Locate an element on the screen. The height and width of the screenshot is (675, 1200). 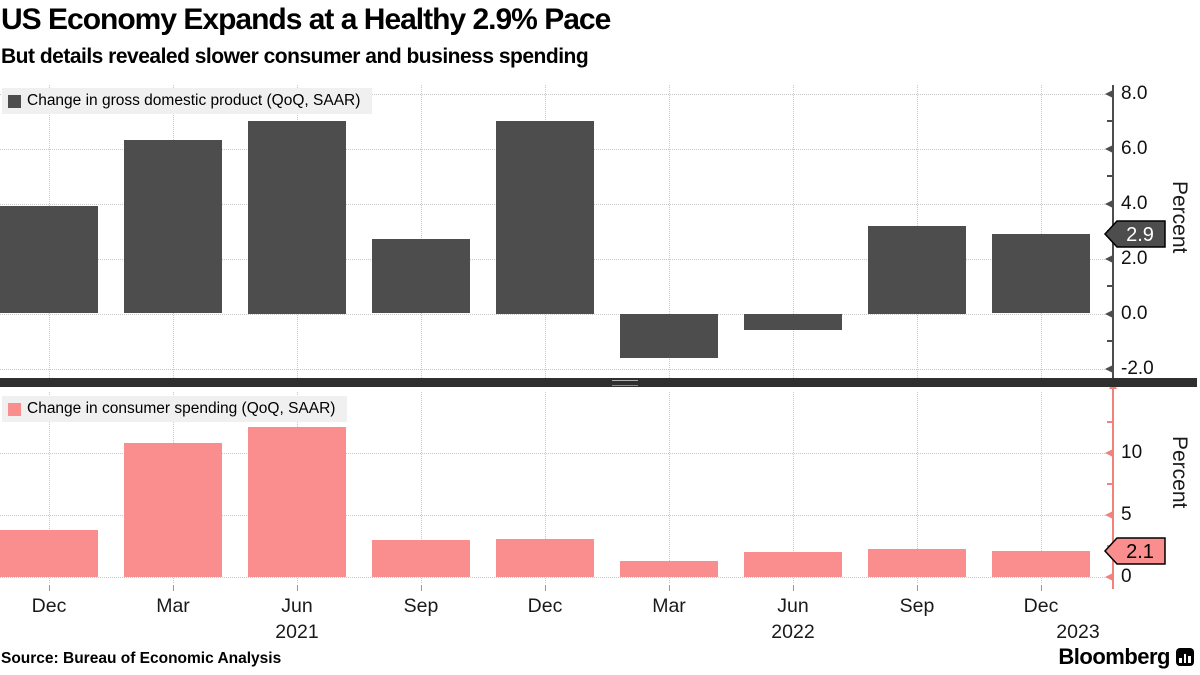
y-axis-tick-label: -2.0 is located at coordinates (1137, 368).